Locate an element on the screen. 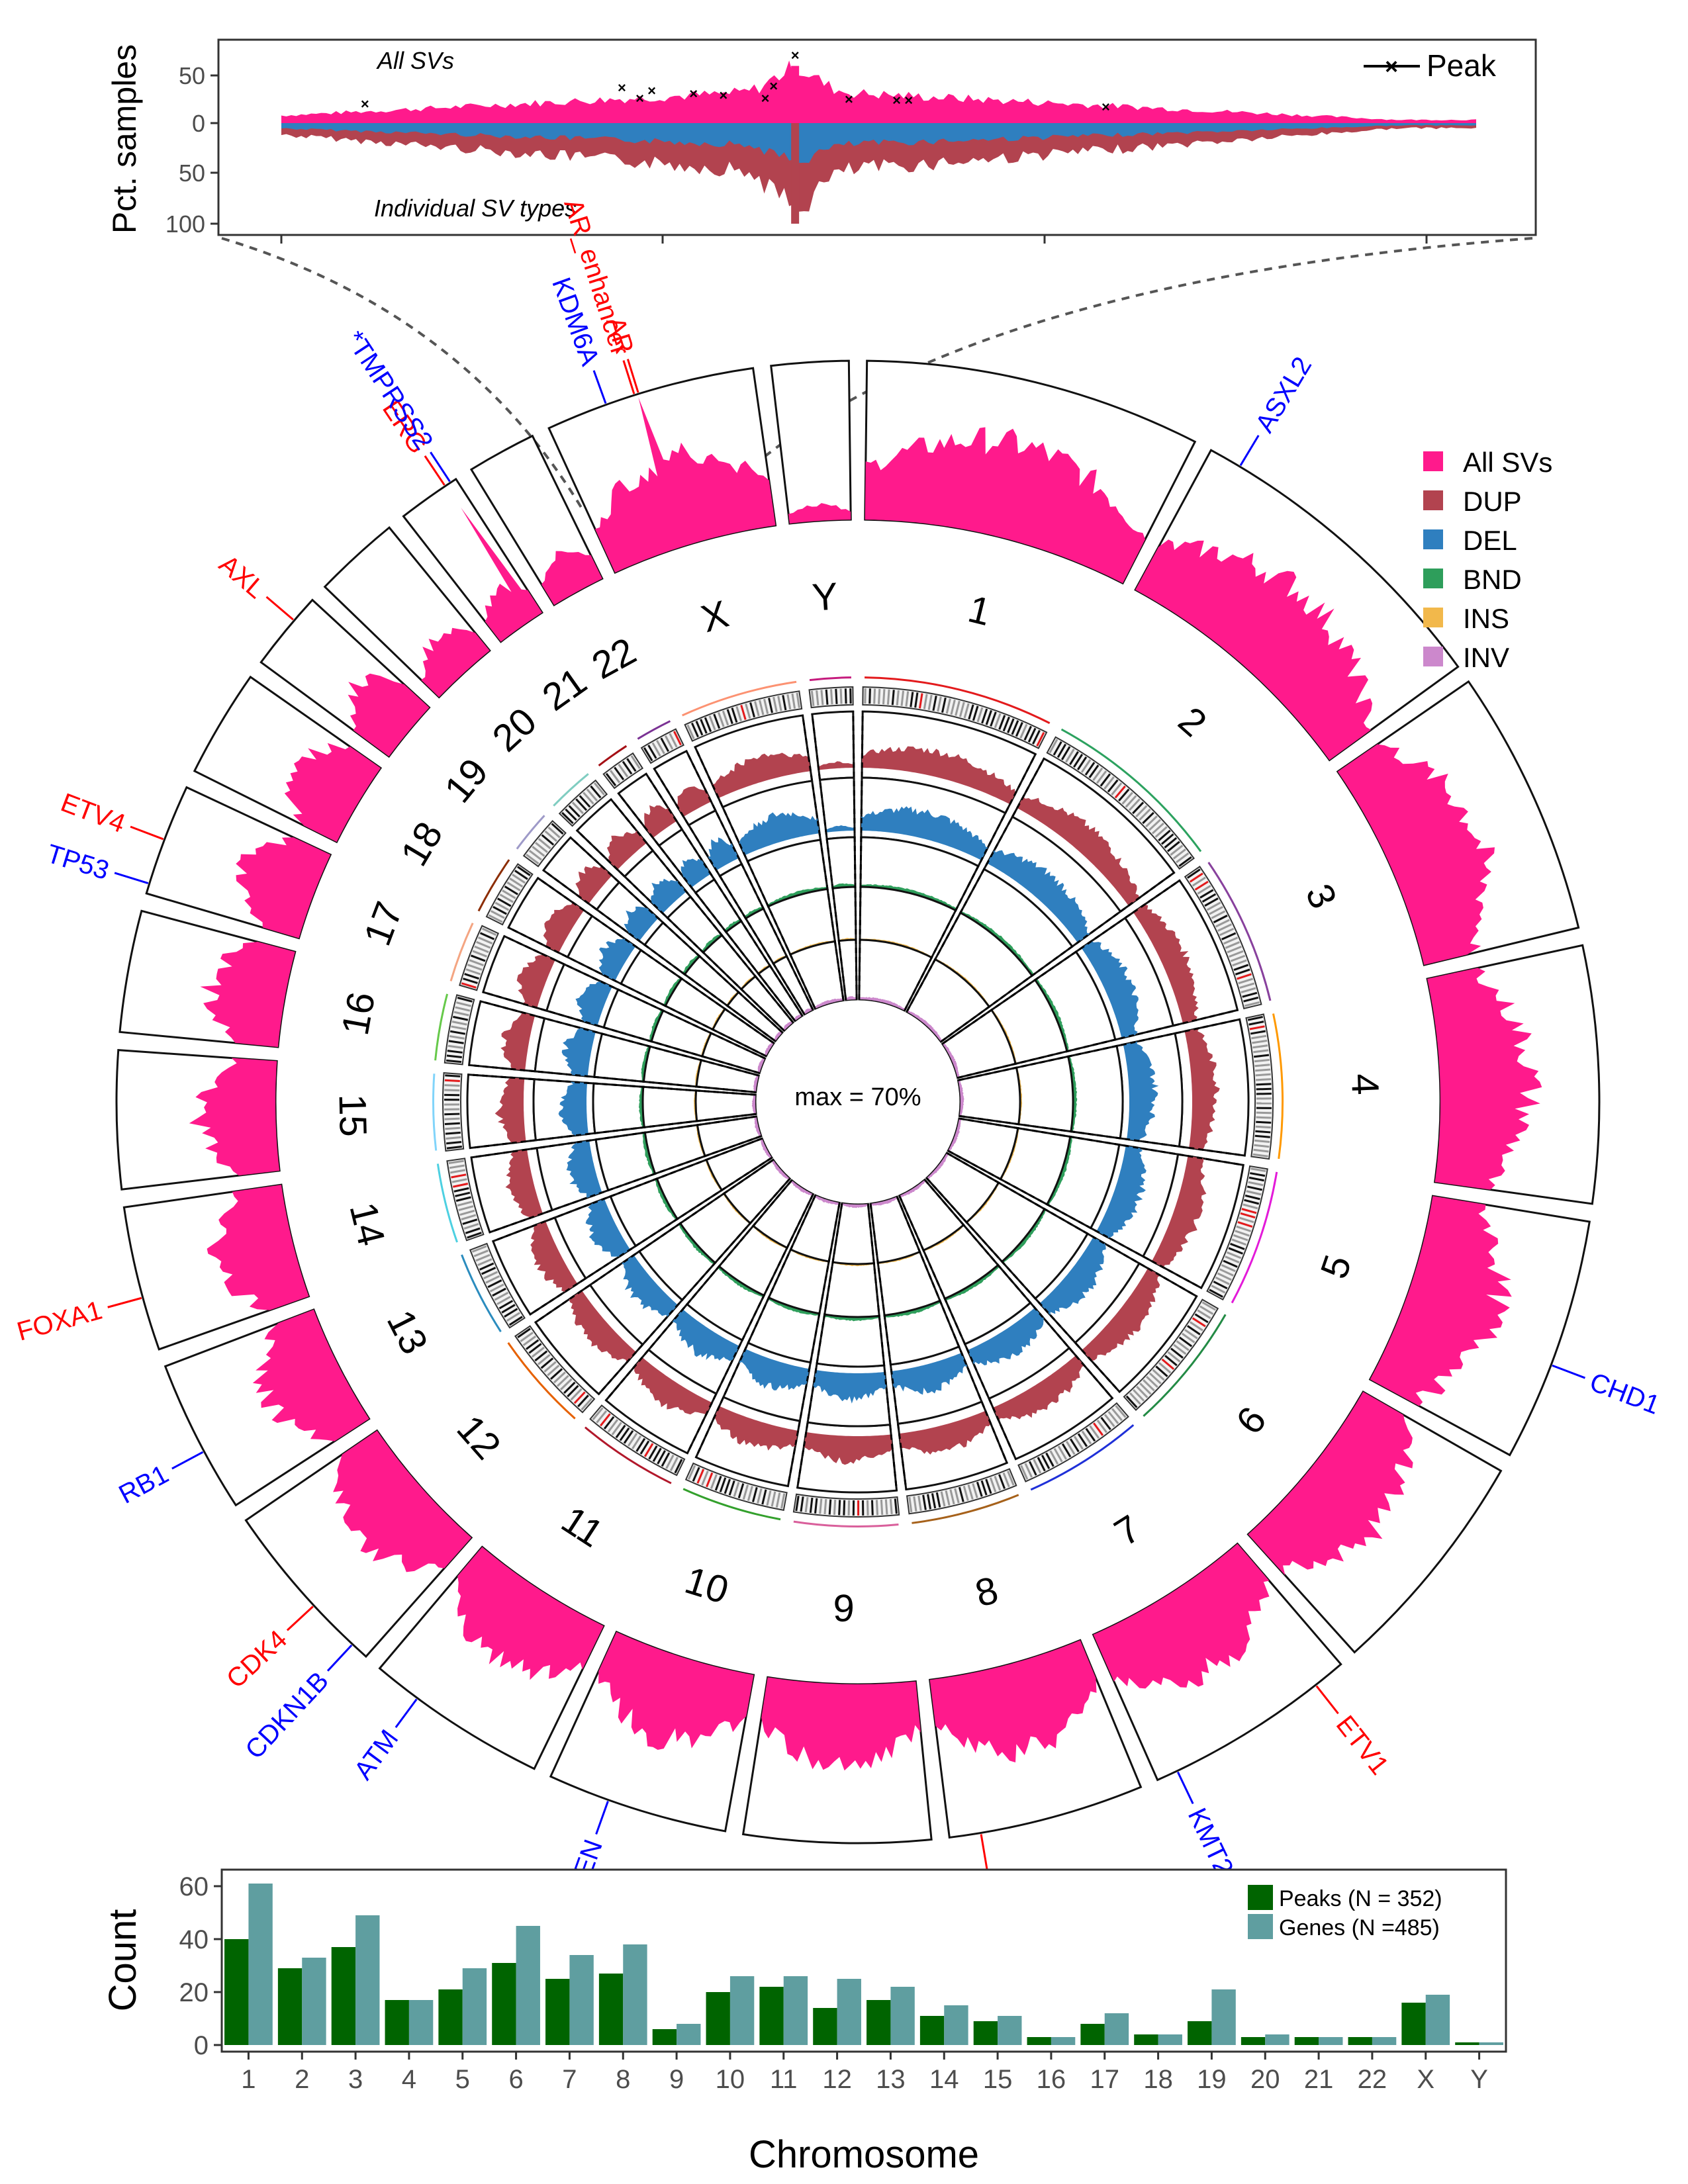  inv-track is located at coordinates (961, 1097).